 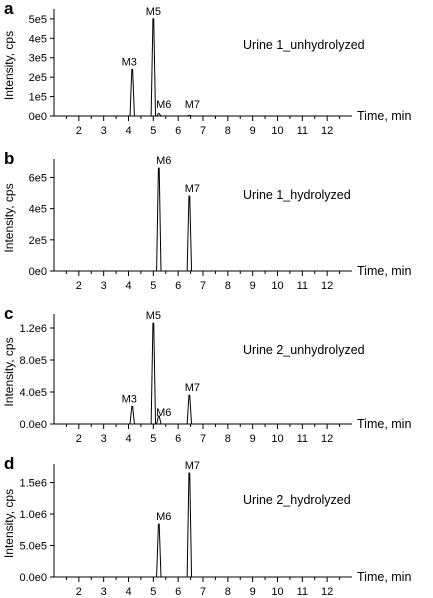 What do you see at coordinates (33, 393) in the screenshot?
I see `y-tick-label: 4.0e5` at bounding box center [33, 393].